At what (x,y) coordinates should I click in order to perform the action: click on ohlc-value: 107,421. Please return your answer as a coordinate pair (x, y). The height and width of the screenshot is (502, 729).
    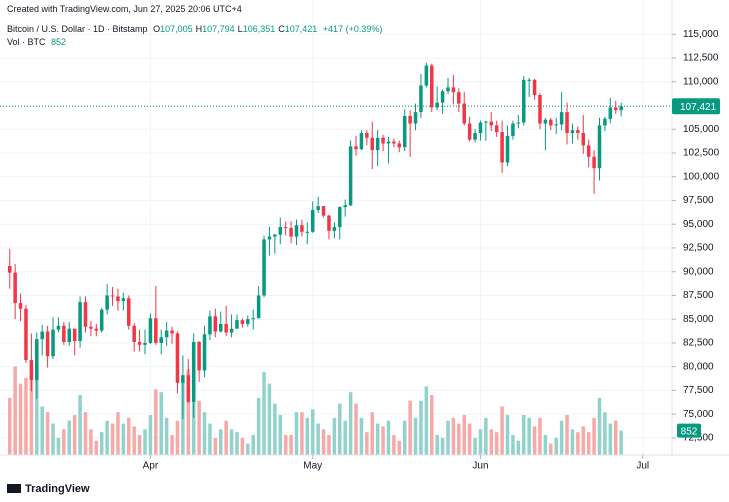
    Looking at the image, I should click on (301, 29).